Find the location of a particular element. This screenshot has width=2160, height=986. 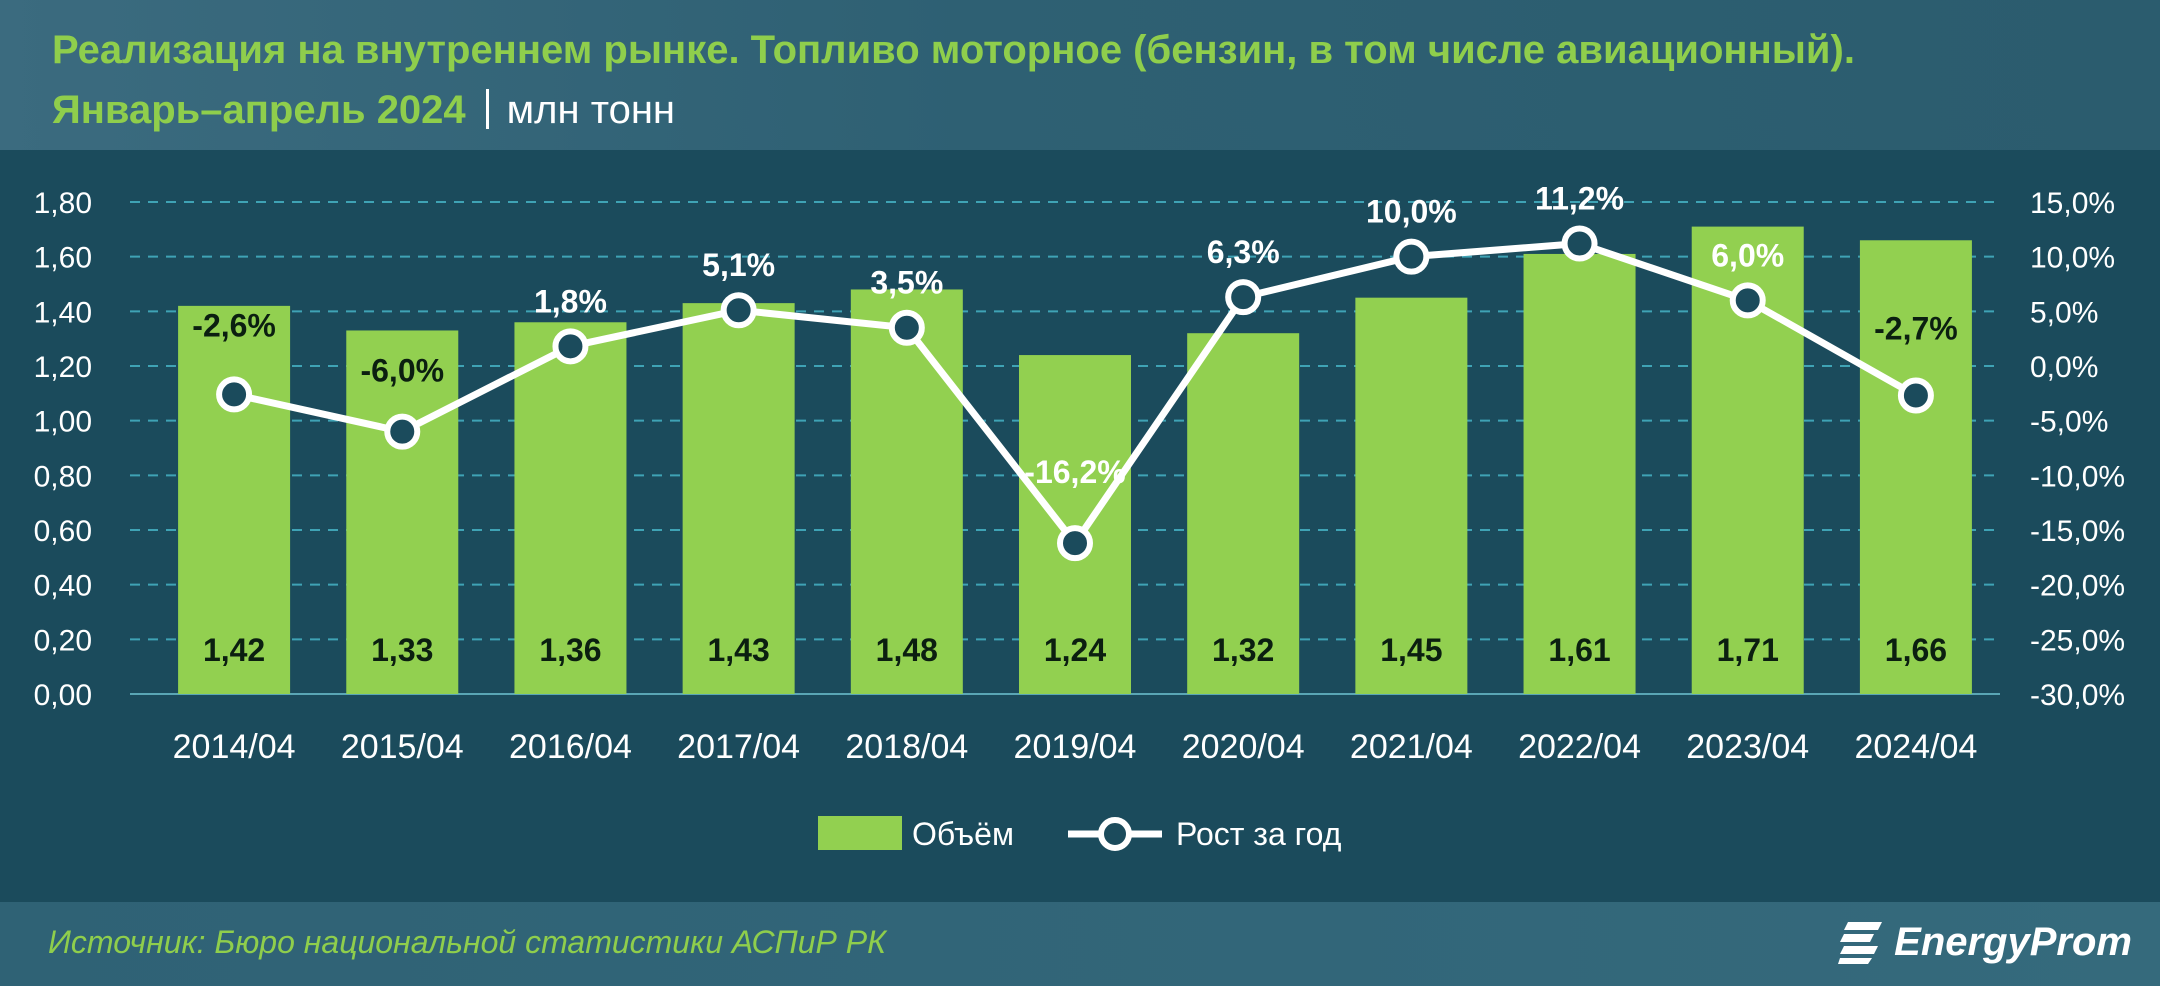

y-left-tick-label: 0,20 is located at coordinates (63, 640).